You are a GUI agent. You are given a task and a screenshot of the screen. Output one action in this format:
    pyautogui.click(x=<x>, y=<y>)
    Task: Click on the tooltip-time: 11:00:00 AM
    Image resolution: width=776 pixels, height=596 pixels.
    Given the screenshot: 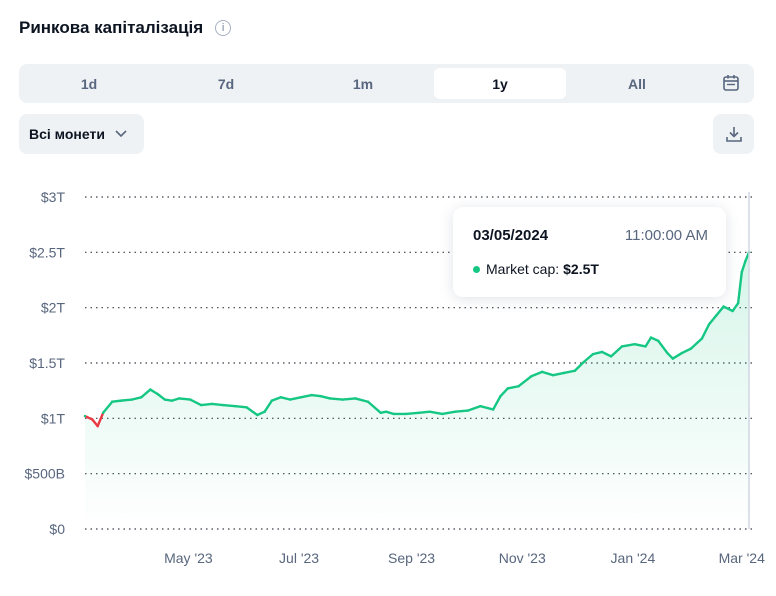 What is the action you would take?
    pyautogui.click(x=666, y=235)
    